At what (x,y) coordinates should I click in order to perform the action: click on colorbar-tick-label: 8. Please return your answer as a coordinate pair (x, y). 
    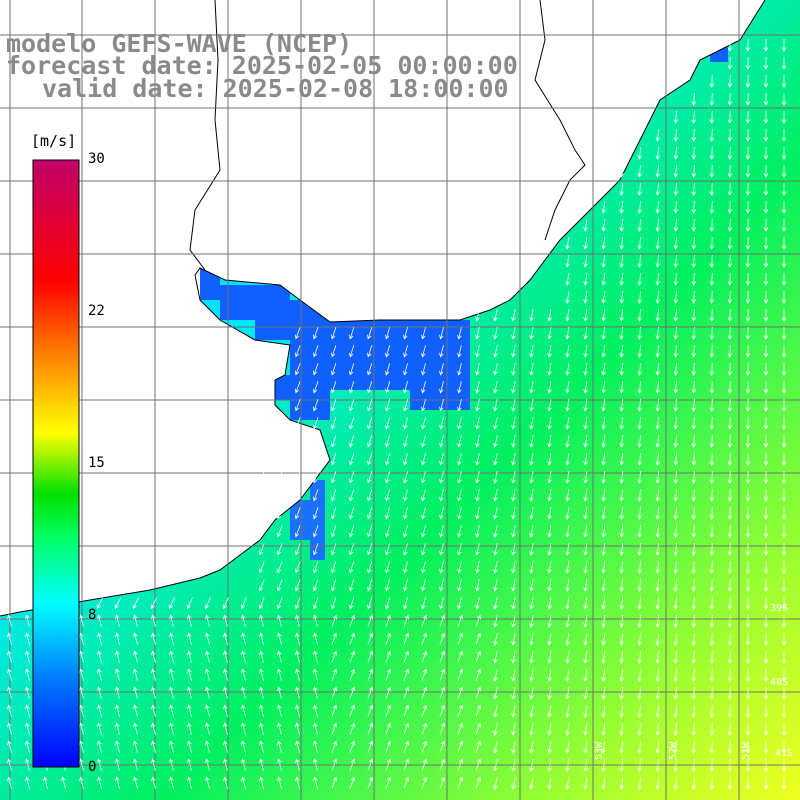
    Looking at the image, I should click on (92, 615).